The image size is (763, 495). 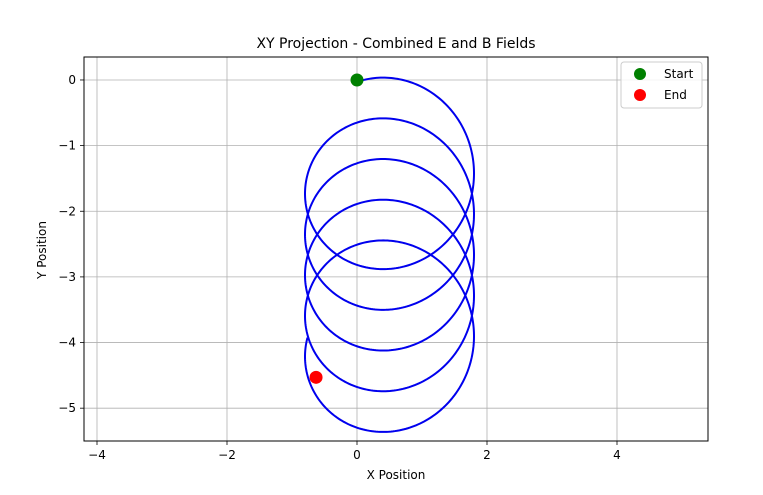 What do you see at coordinates (617, 455) in the screenshot?
I see `x-tick-label: 4` at bounding box center [617, 455].